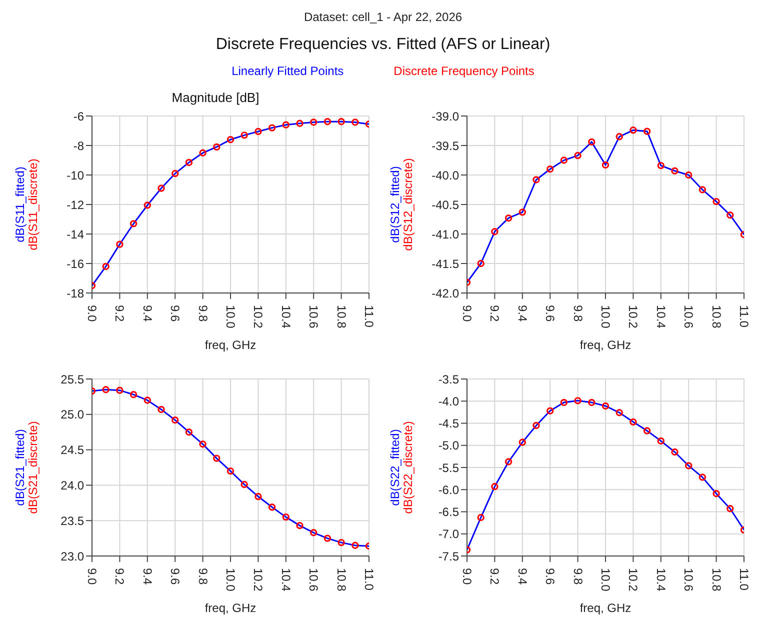 The image size is (766, 624). Describe the element at coordinates (72, 450) in the screenshot. I see `y-tick-label: 24.5` at that location.